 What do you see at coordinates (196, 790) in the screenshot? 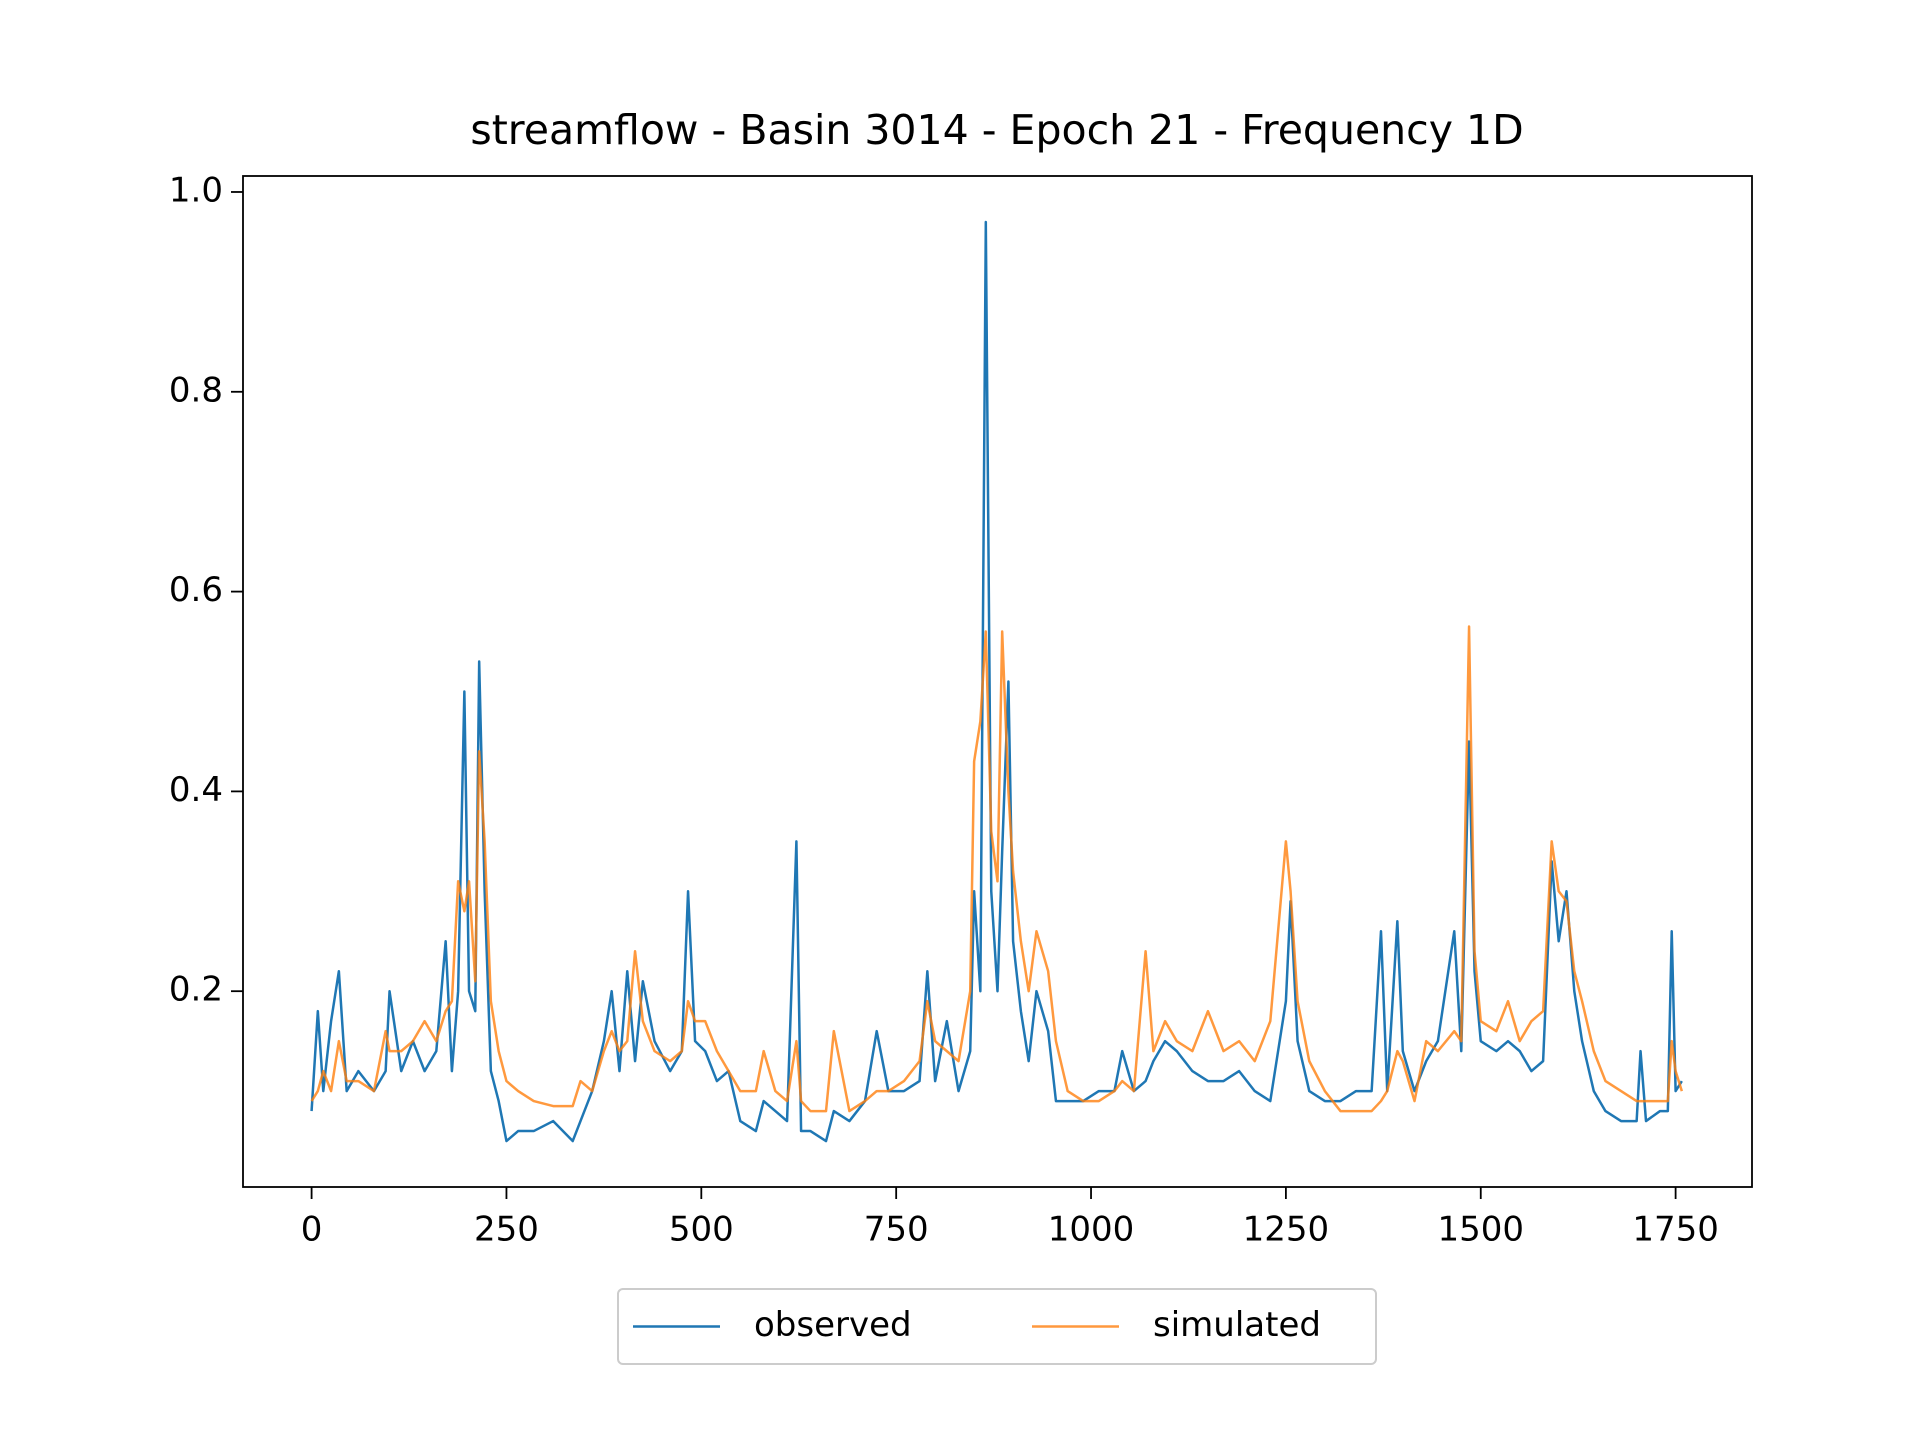
I see `y-tick-label: 0.4` at bounding box center [196, 790].